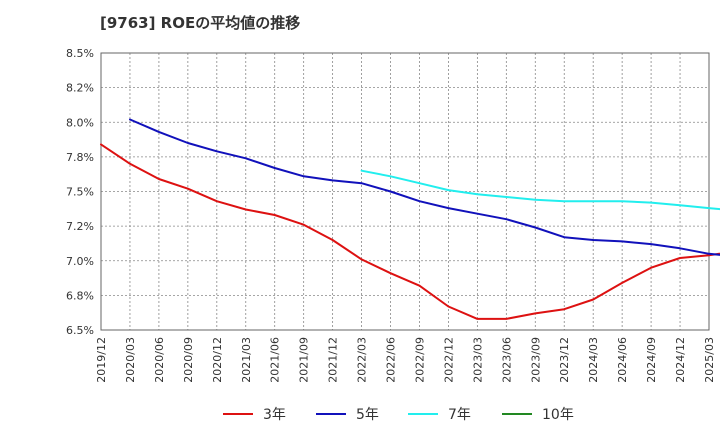 This screenshot has height=440, width=720. Describe the element at coordinates (80, 295) in the screenshot. I see `y-tick-label: 6.8%` at that location.